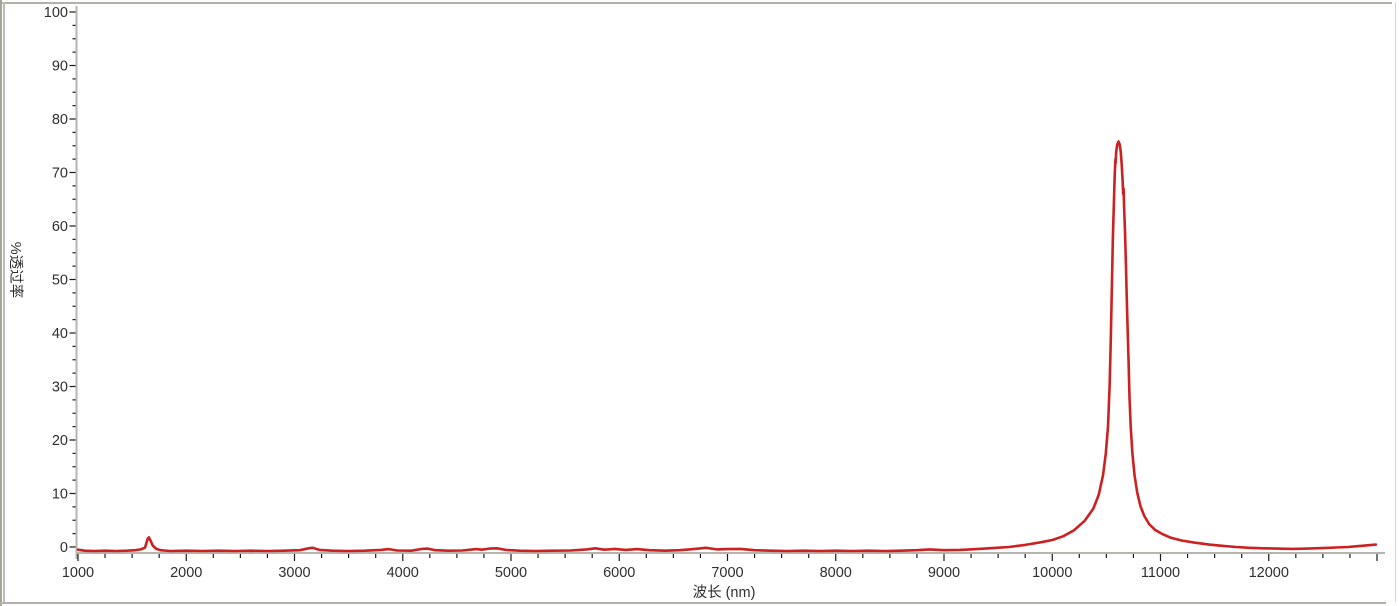 The height and width of the screenshot is (606, 1399). What do you see at coordinates (72, 279) in the screenshot?
I see `y-axis-ticks` at bounding box center [72, 279].